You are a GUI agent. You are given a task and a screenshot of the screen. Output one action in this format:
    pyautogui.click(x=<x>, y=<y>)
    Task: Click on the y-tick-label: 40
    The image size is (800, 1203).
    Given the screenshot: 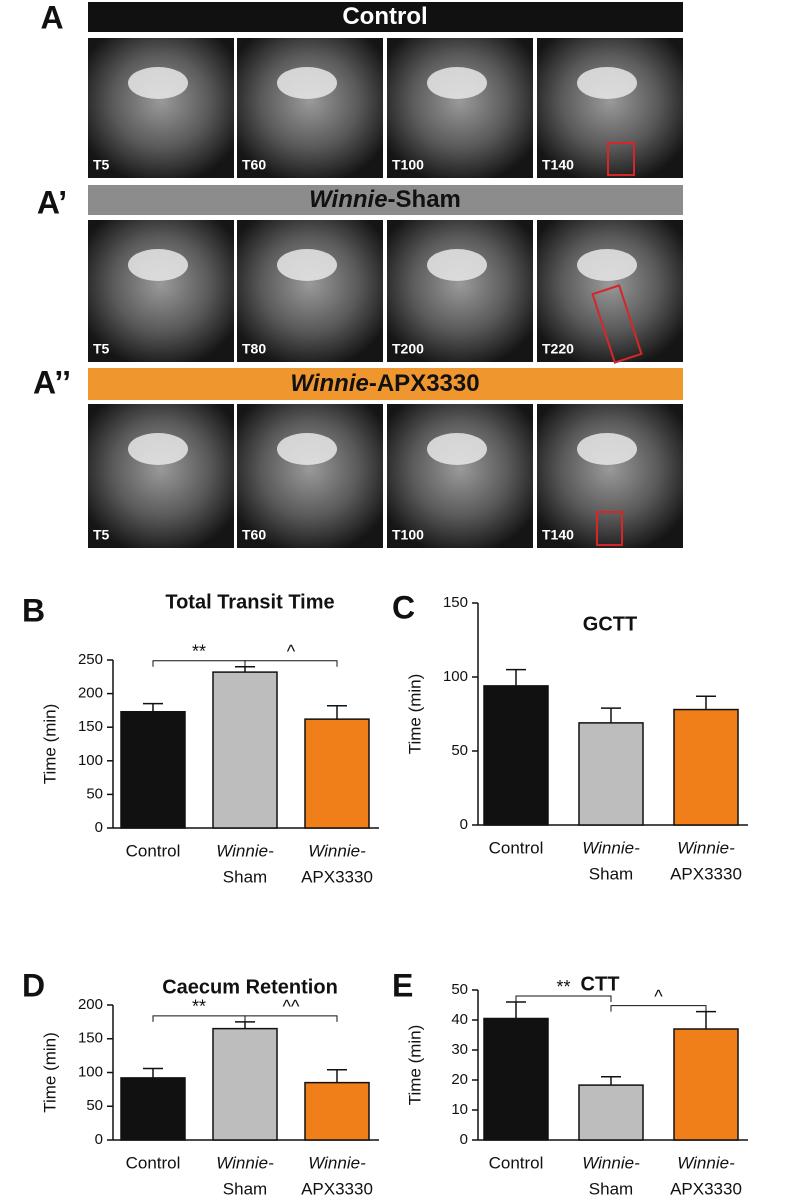 What is the action you would take?
    pyautogui.click(x=459, y=1019)
    